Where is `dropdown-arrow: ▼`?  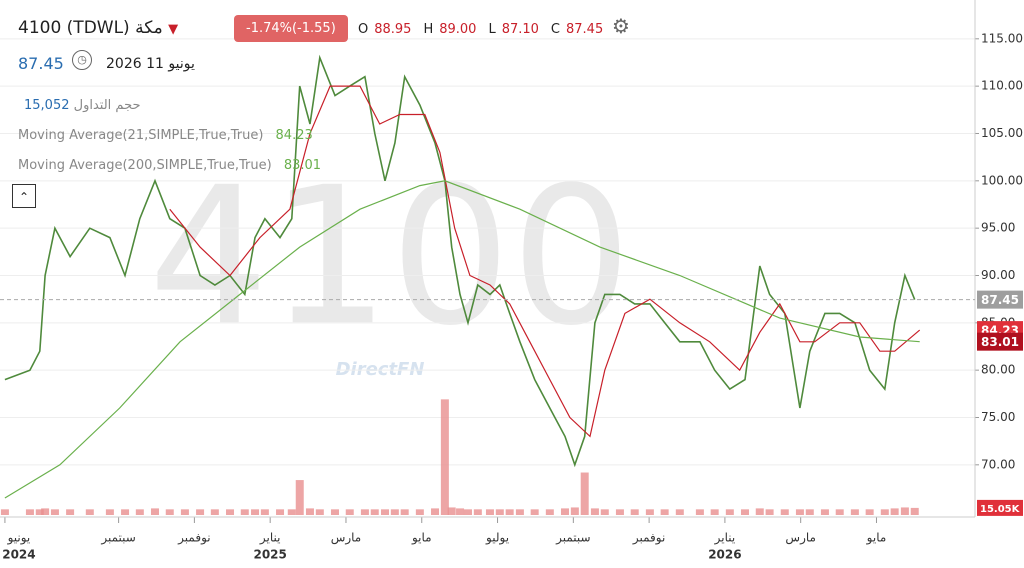
dropdown-arrow: ▼ is located at coordinates (173, 29).